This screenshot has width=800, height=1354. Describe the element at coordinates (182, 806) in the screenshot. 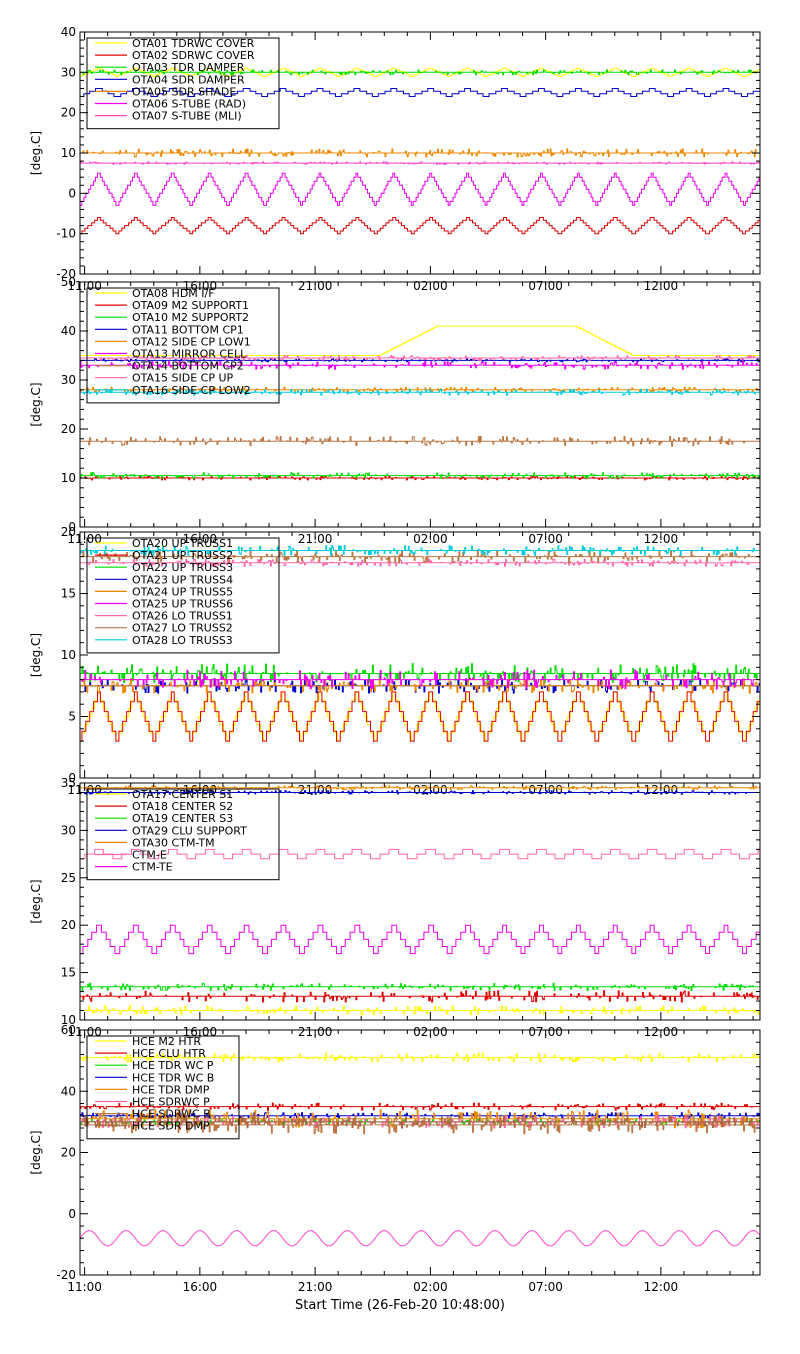

I see `legend-label: OTA18 CENTER S2` at that location.